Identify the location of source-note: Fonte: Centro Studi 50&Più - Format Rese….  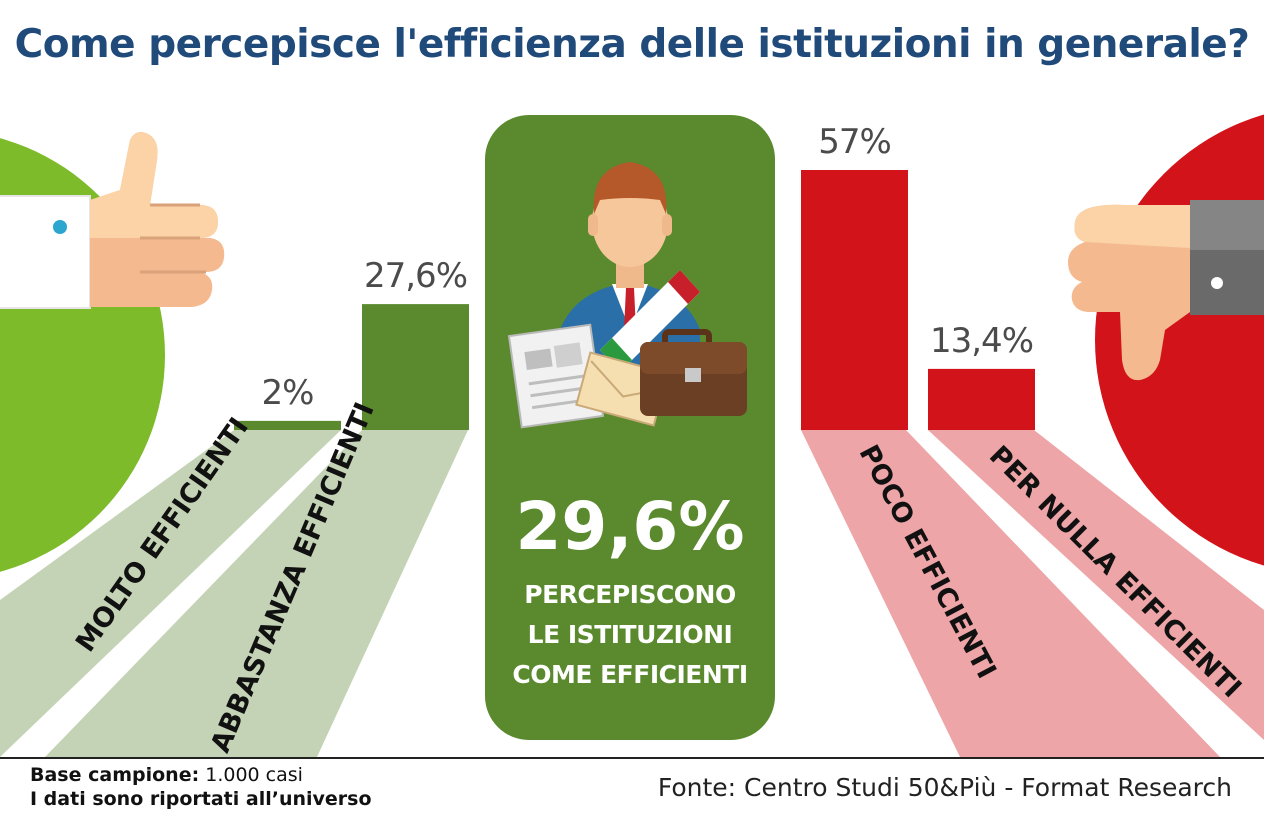
(944, 787).